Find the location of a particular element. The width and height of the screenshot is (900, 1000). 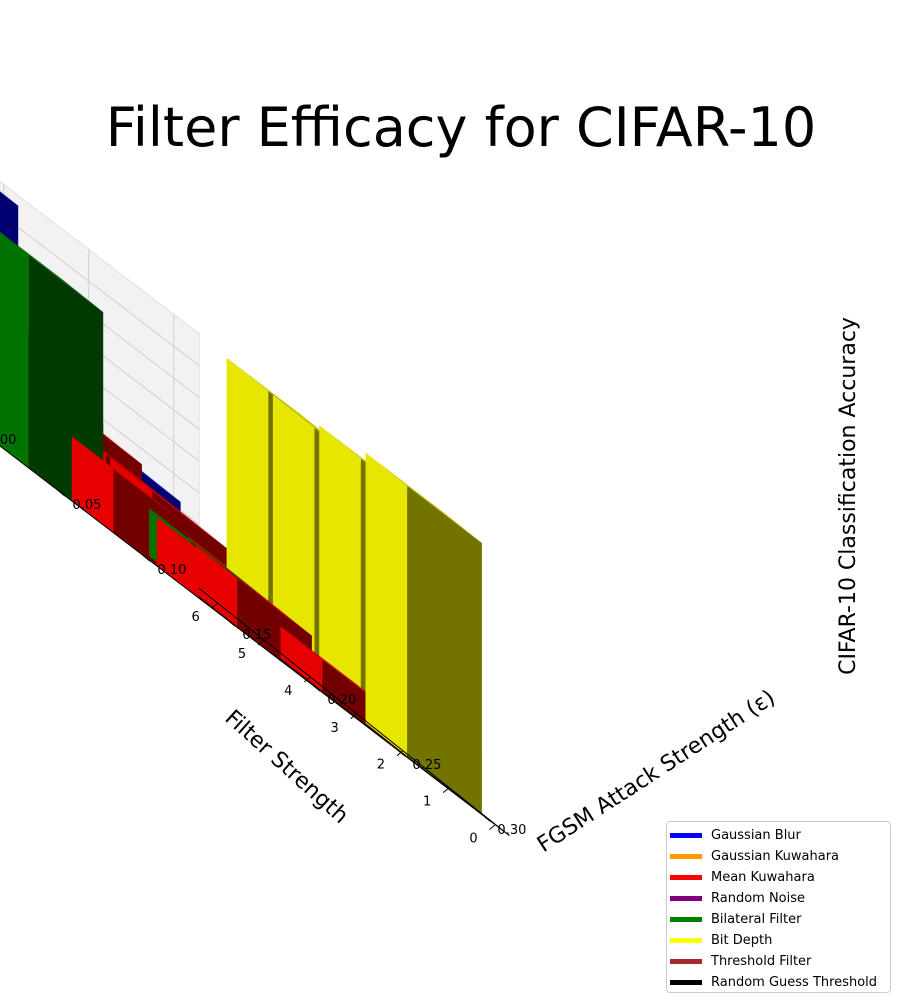

legend-label: Random Noise is located at coordinates (758, 898).